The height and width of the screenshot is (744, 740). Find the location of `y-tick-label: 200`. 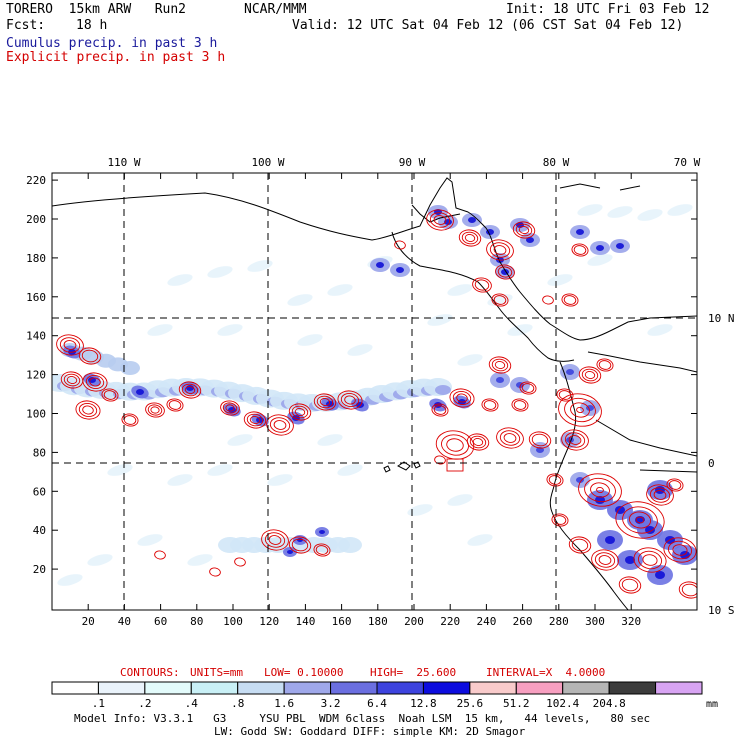

y-tick-label: 200 is located at coordinates (36, 219).